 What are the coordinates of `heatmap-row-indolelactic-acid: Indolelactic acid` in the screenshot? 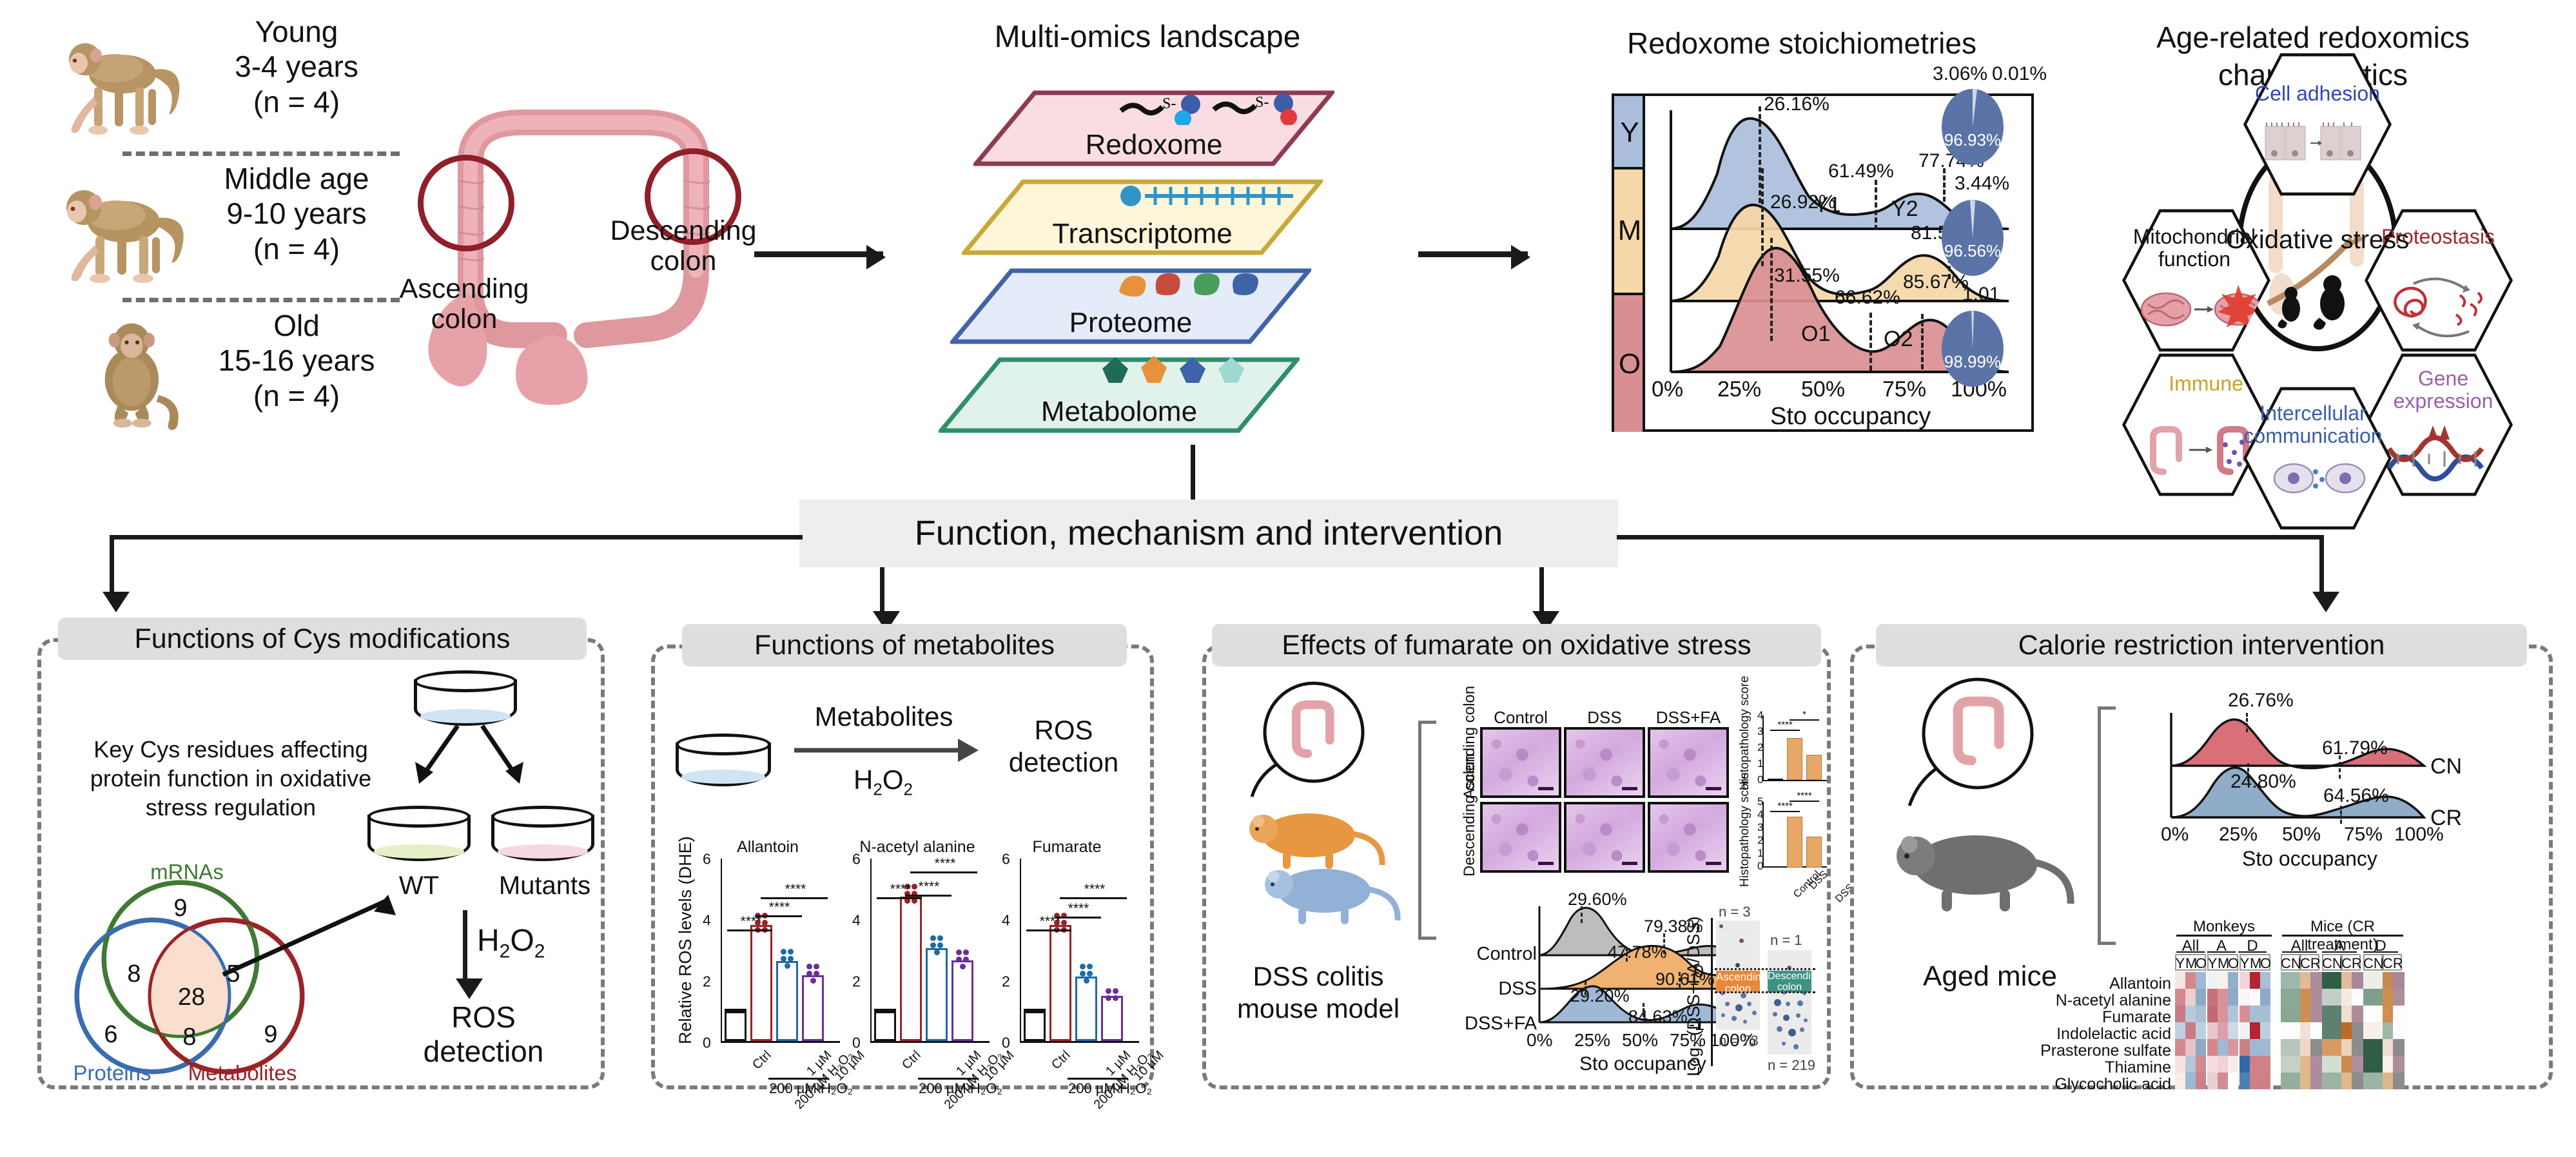 It's located at (2113, 1034).